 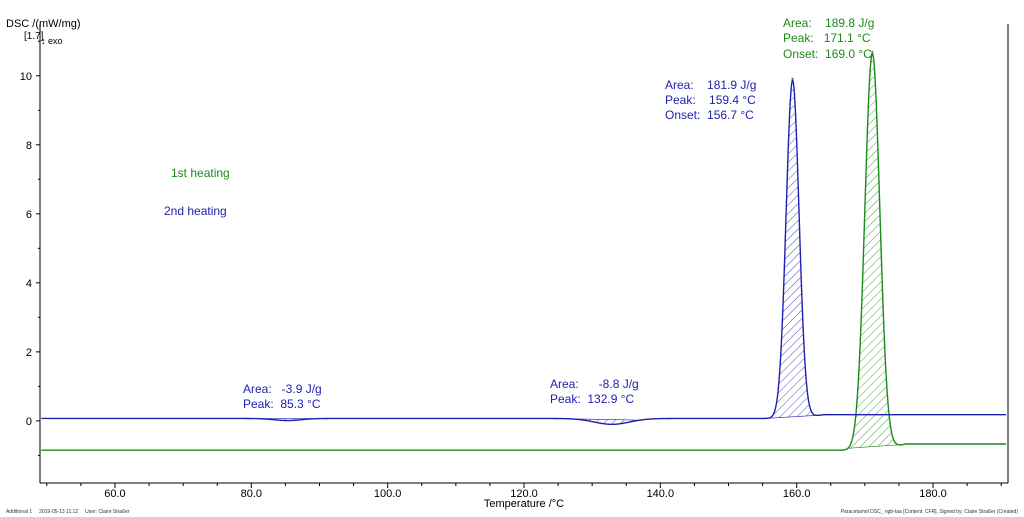 What do you see at coordinates (29, 422) in the screenshot?
I see `y-tick-label: 0` at bounding box center [29, 422].